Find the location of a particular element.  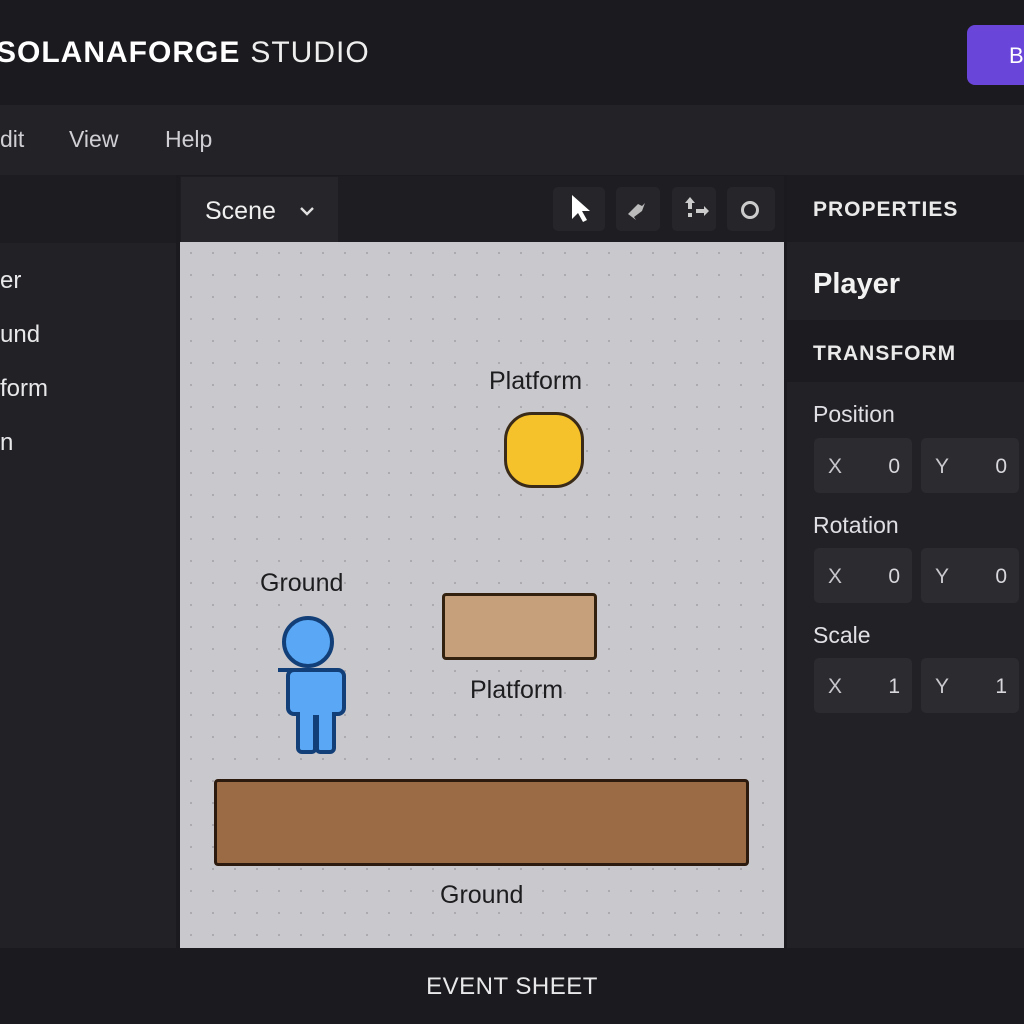

circle-icon is located at coordinates (750, 210).